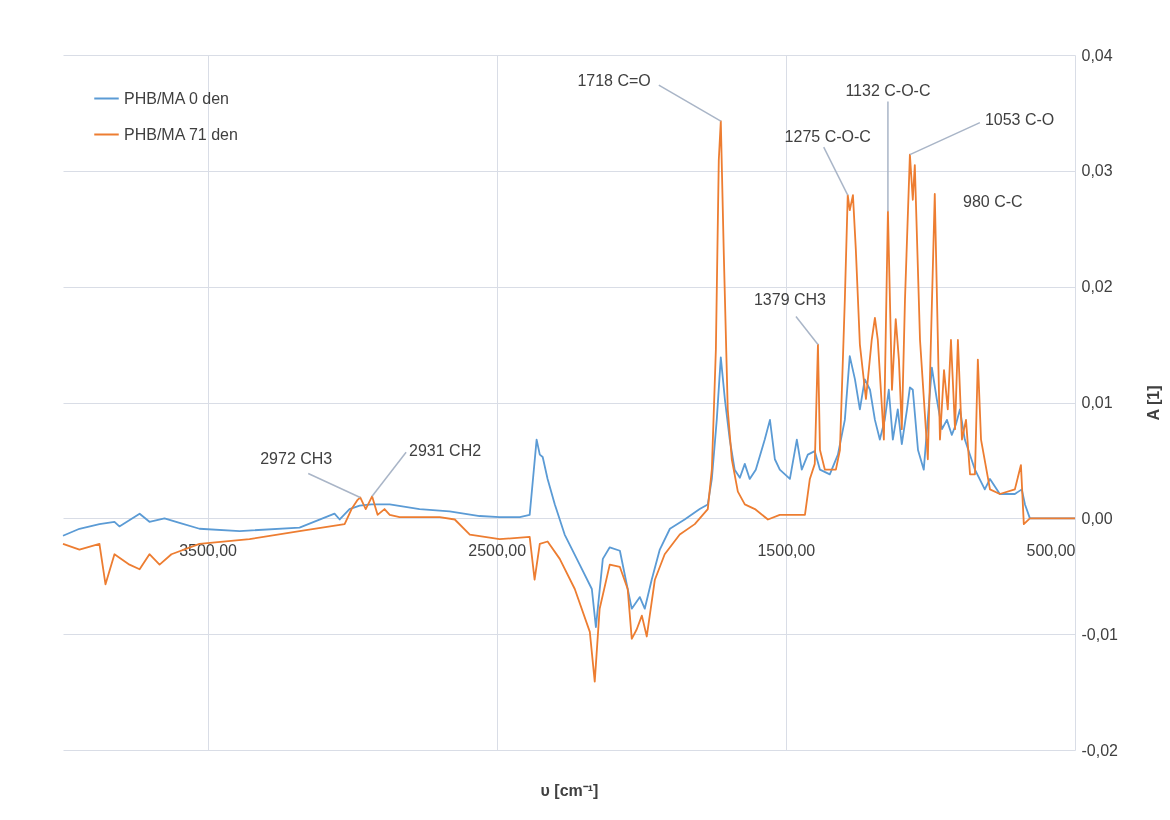 This screenshot has width=1170, height=820. What do you see at coordinates (1051, 550) in the screenshot?
I see `x-tick-label: 500,00` at bounding box center [1051, 550].